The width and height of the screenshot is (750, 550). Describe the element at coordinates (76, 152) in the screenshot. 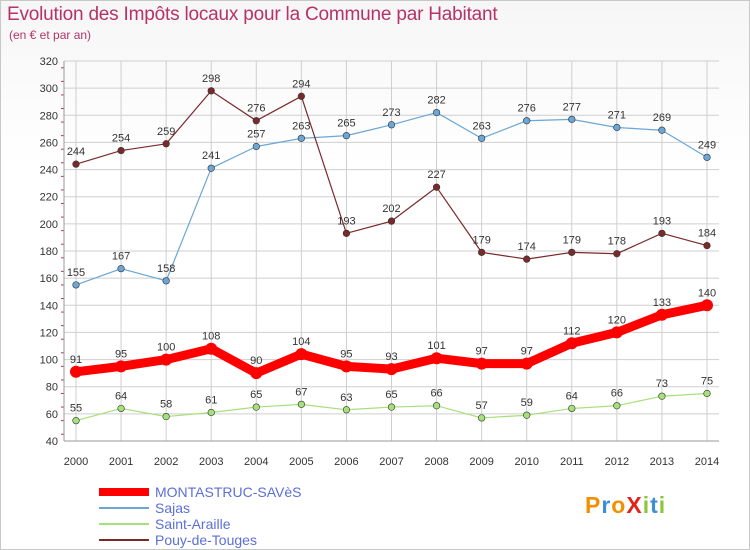

I see `data-label: 244` at that location.